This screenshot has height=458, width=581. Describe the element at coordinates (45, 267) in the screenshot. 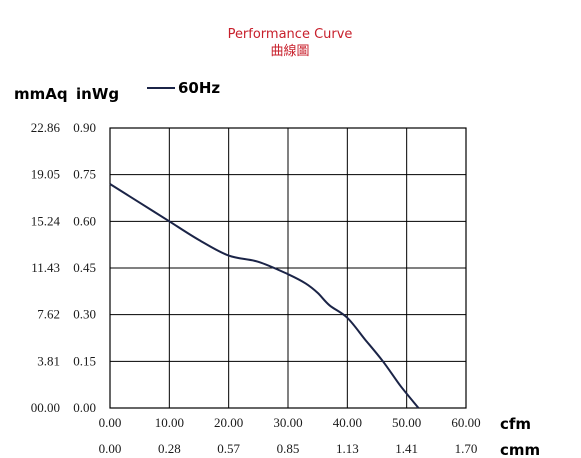

I see `y-tick-label-mmaq: 11.43` at that location.